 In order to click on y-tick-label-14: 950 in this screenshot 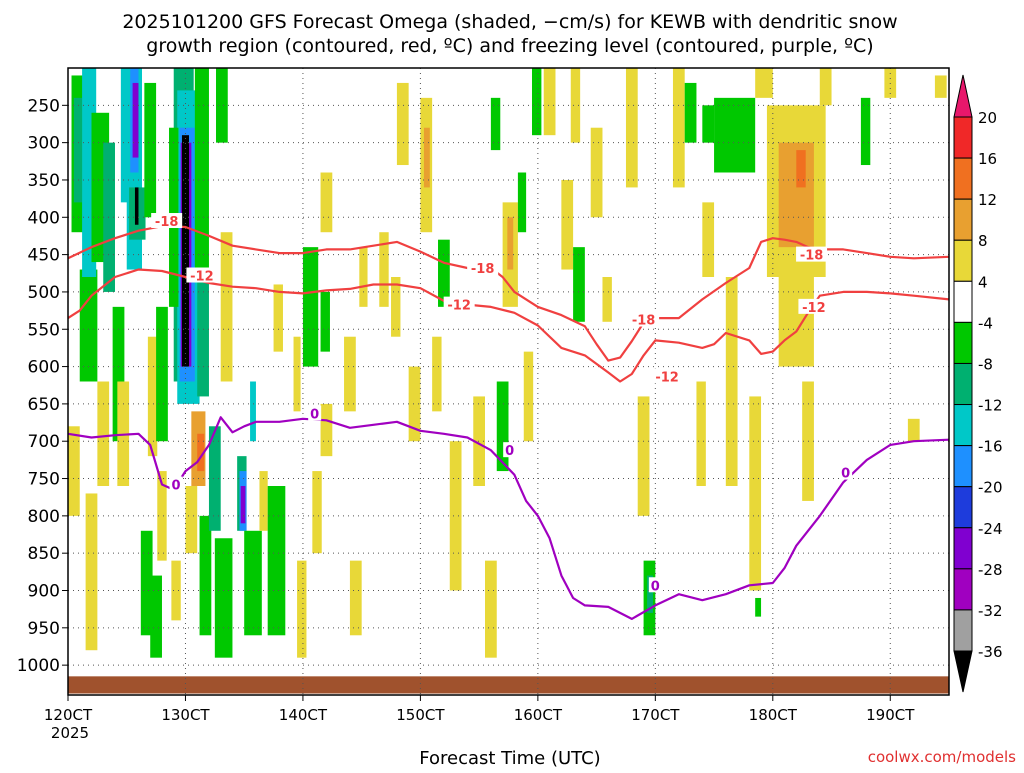, I will do `click(44, 629)`.